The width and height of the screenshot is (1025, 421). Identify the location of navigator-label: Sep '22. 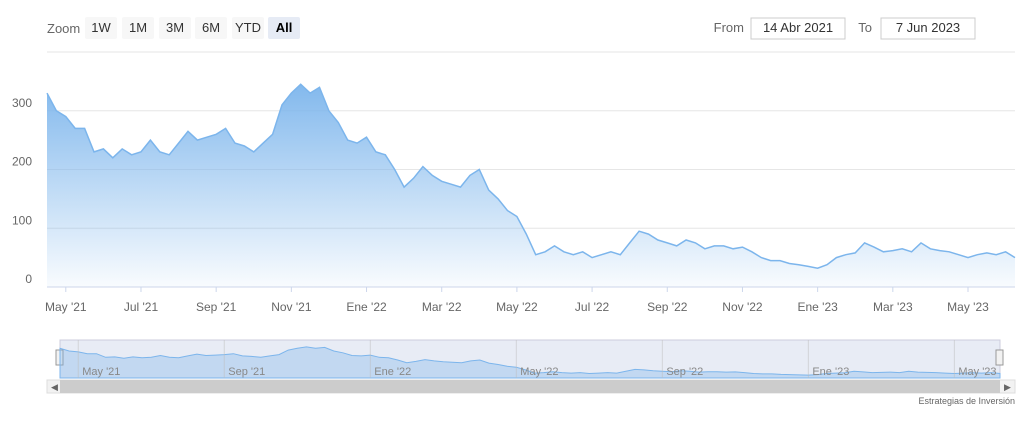
(684, 372).